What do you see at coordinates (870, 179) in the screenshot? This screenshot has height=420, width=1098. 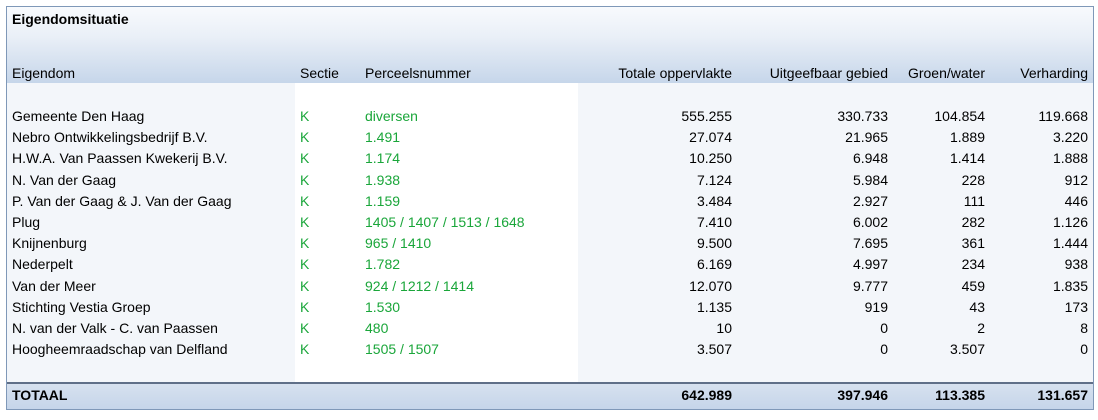 I see `cell-uitgeef: 5.984` at bounding box center [870, 179].